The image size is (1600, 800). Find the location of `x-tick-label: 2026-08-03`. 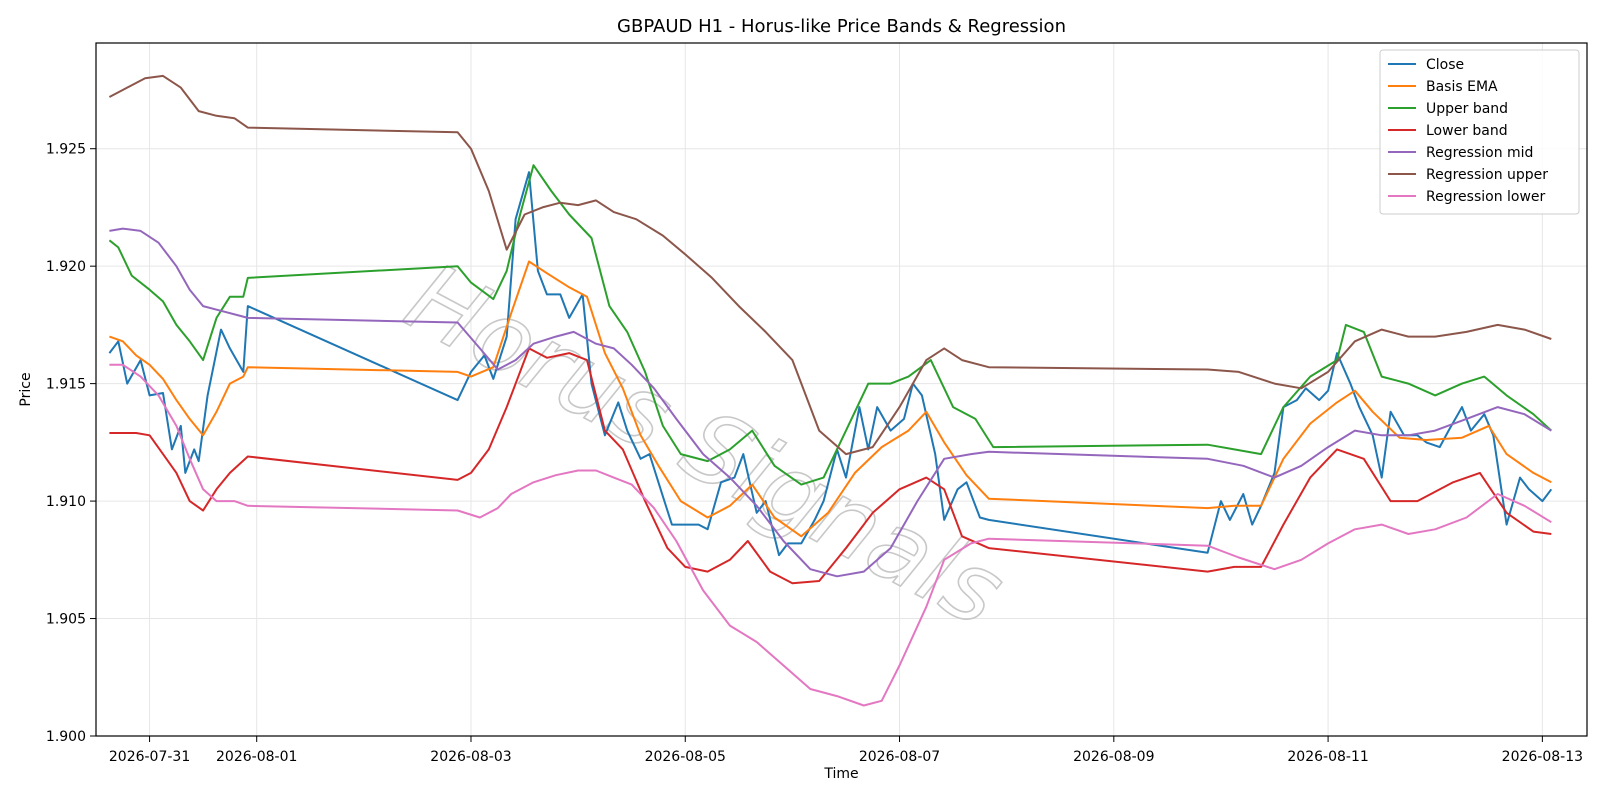

x-tick-label: 2026-08-03 is located at coordinates (470, 757).